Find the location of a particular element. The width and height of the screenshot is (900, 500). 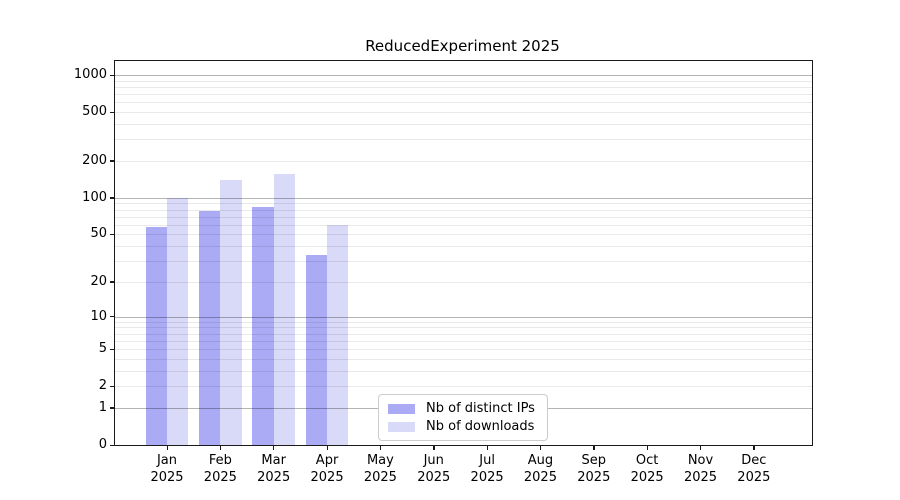

x-tick-label-line: Dec is located at coordinates (754, 460).